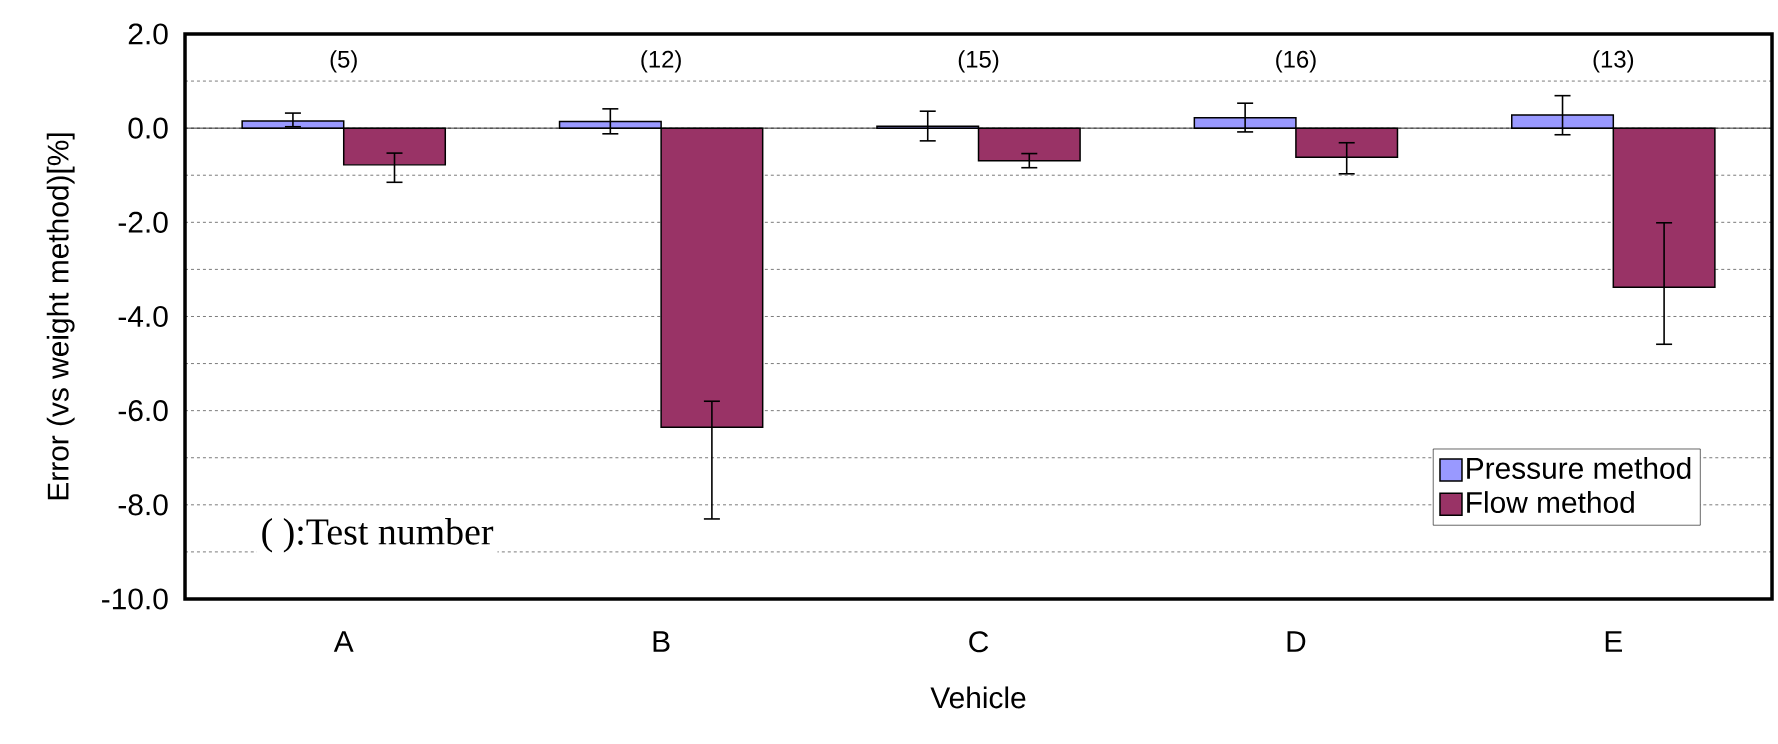 This screenshot has width=1778, height=744. I want to click on y-tick-label: -8.0, so click(143, 505).